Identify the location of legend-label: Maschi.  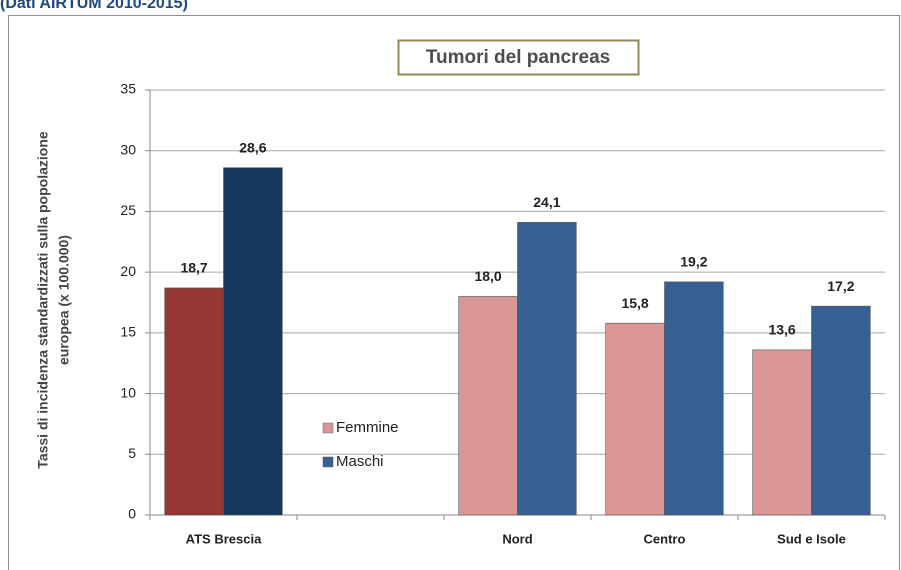
(360, 461).